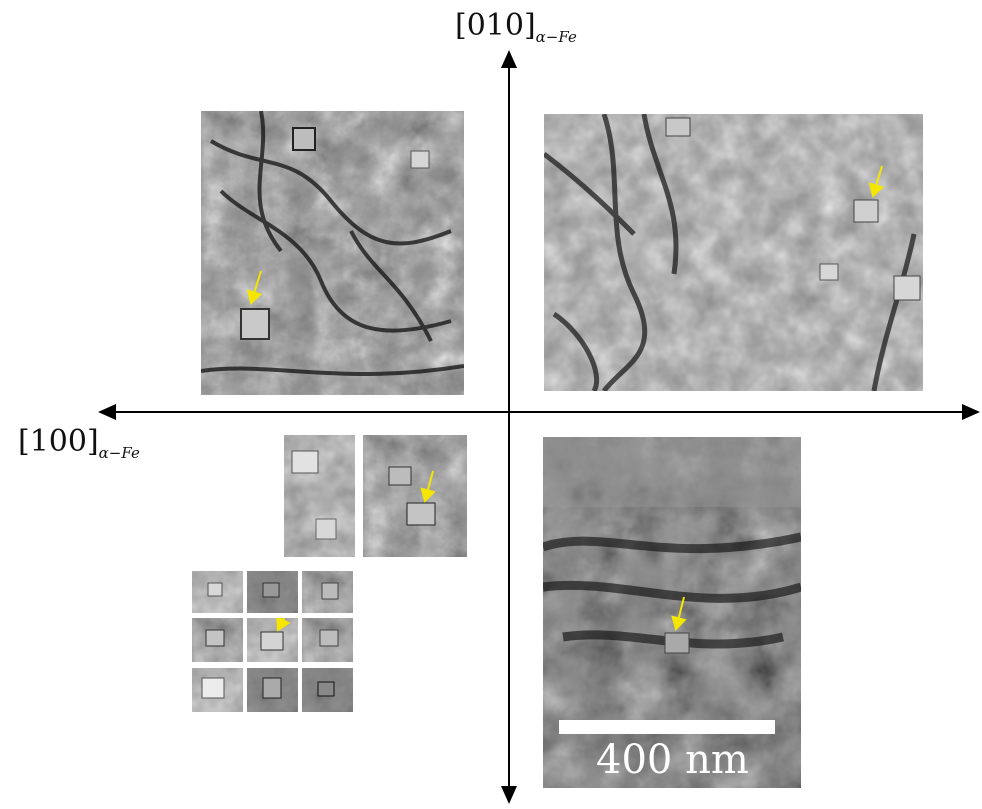 This screenshot has width=982, height=809. Describe the element at coordinates (254, 287) in the screenshot. I see `yellow-arrow` at that location.